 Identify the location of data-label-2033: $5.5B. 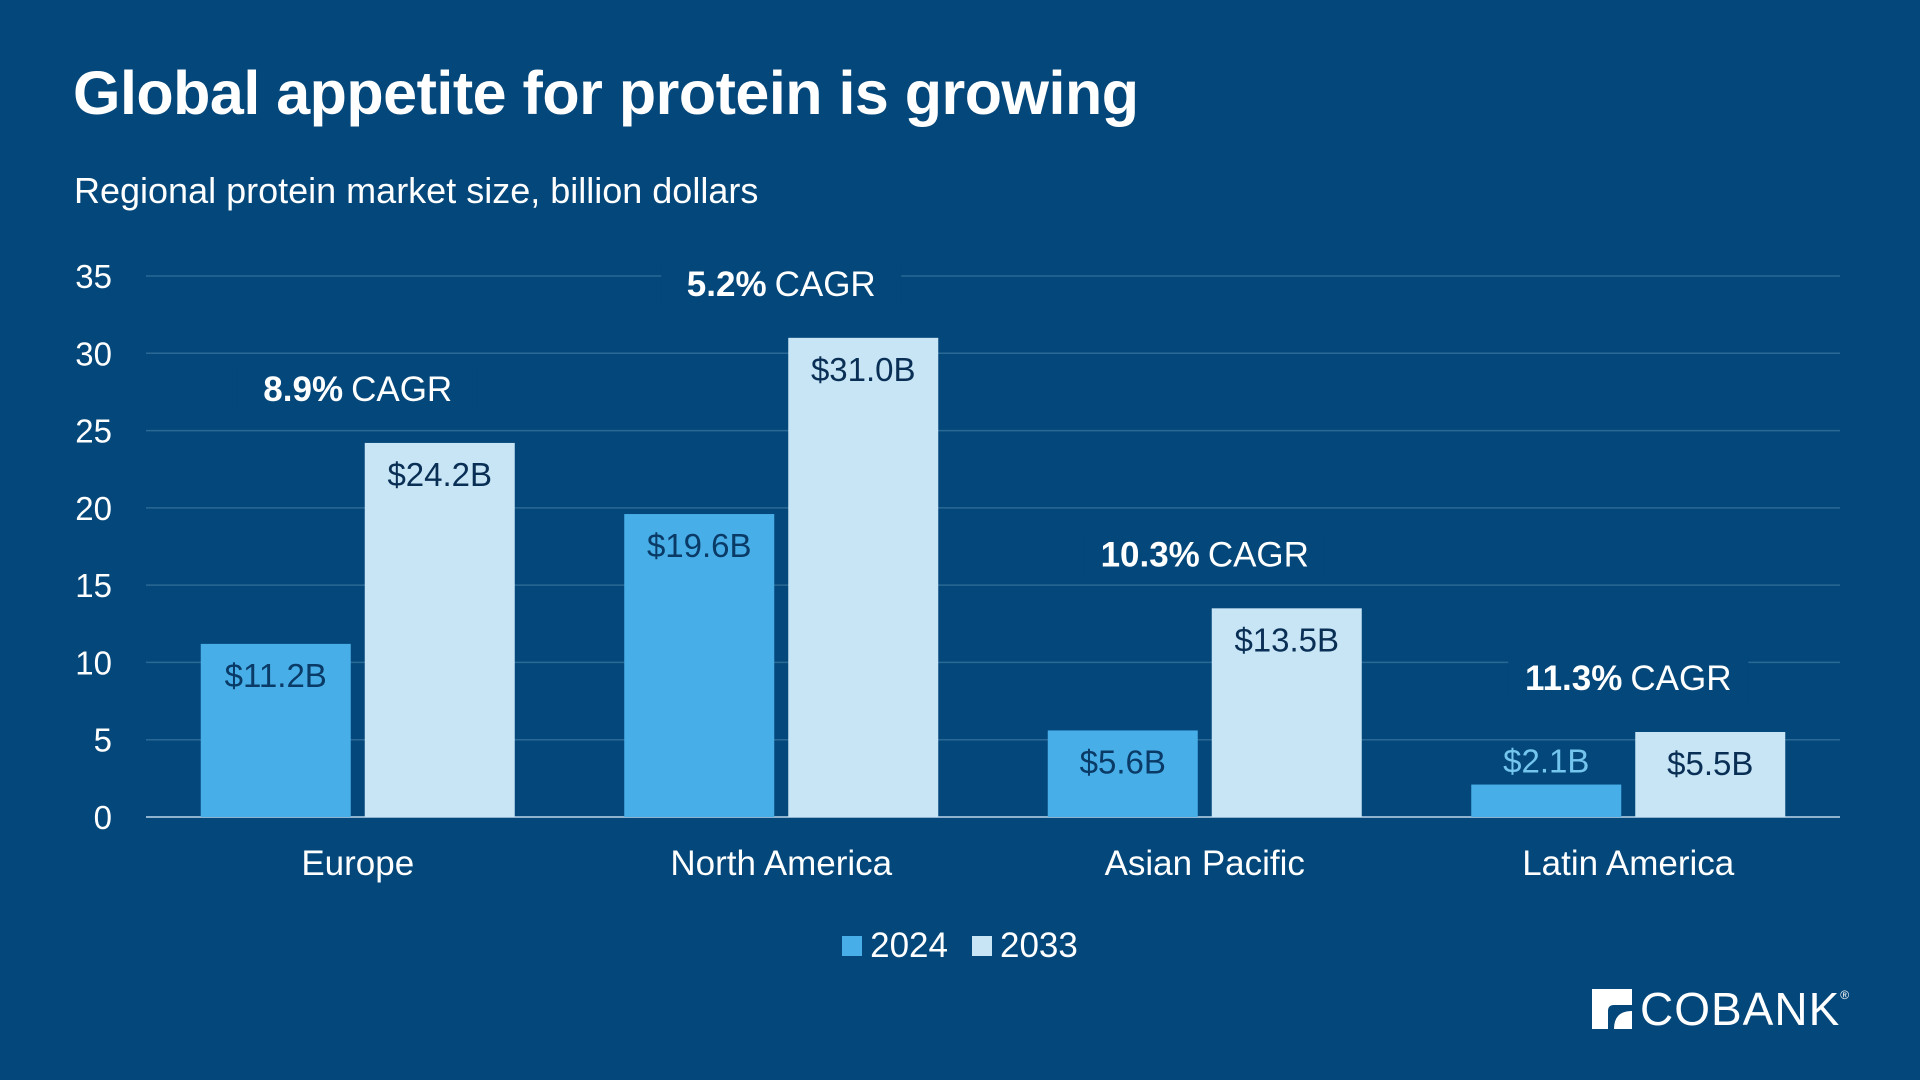
(1710, 763).